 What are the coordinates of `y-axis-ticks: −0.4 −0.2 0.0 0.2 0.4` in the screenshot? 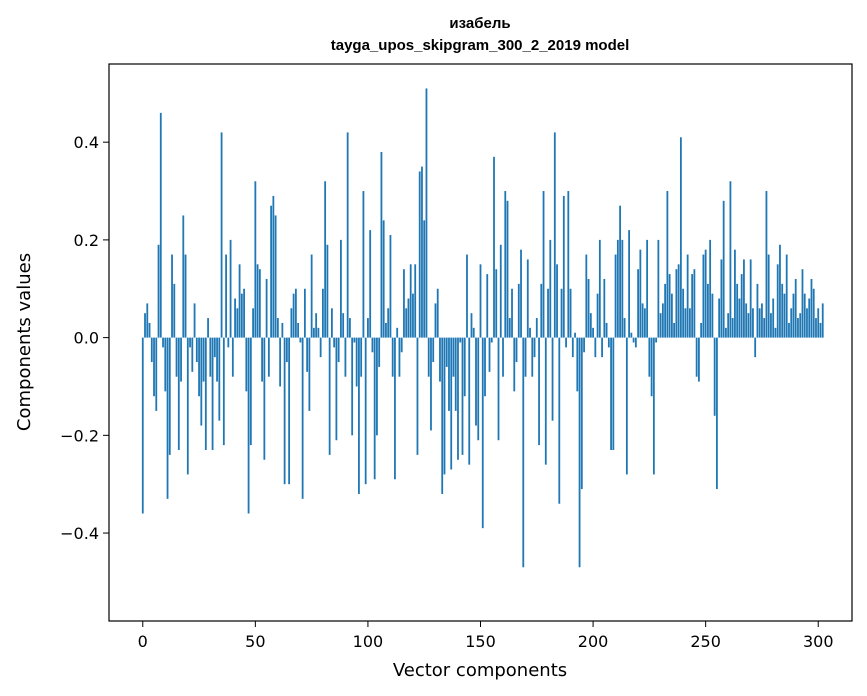 It's located at (84, 338).